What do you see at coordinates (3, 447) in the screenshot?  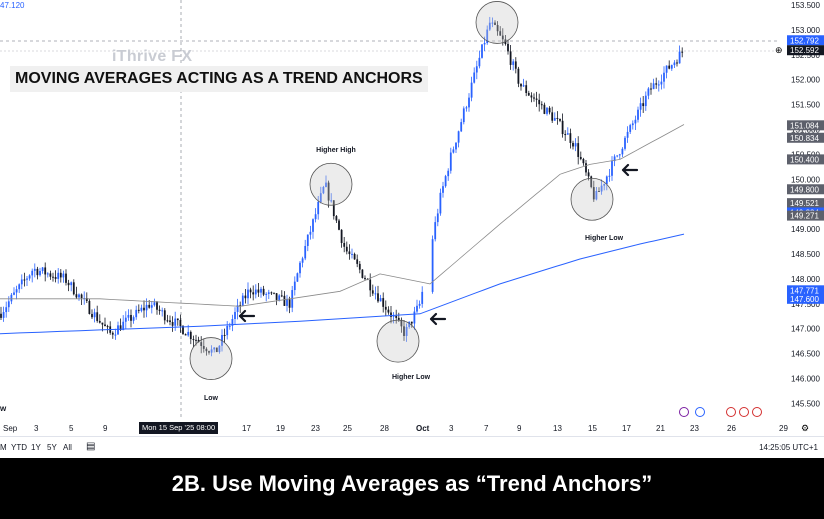 I see `range-button-m: M` at bounding box center [3, 447].